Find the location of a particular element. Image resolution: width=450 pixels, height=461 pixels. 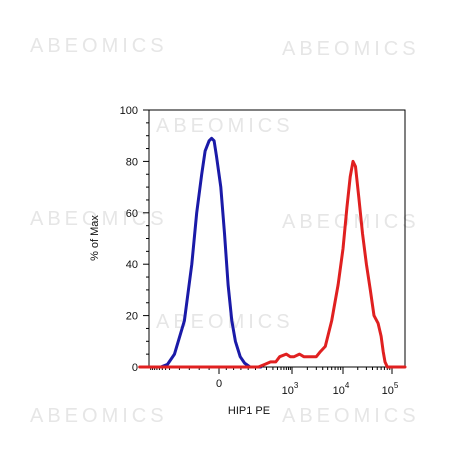

y-axis-title: % of Max is located at coordinates (95, 238).